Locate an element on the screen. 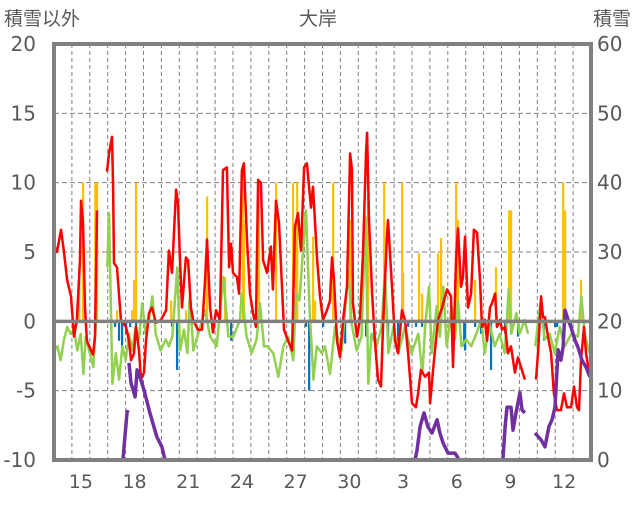  right-axis-title: 積雪 is located at coordinates (612, 19).